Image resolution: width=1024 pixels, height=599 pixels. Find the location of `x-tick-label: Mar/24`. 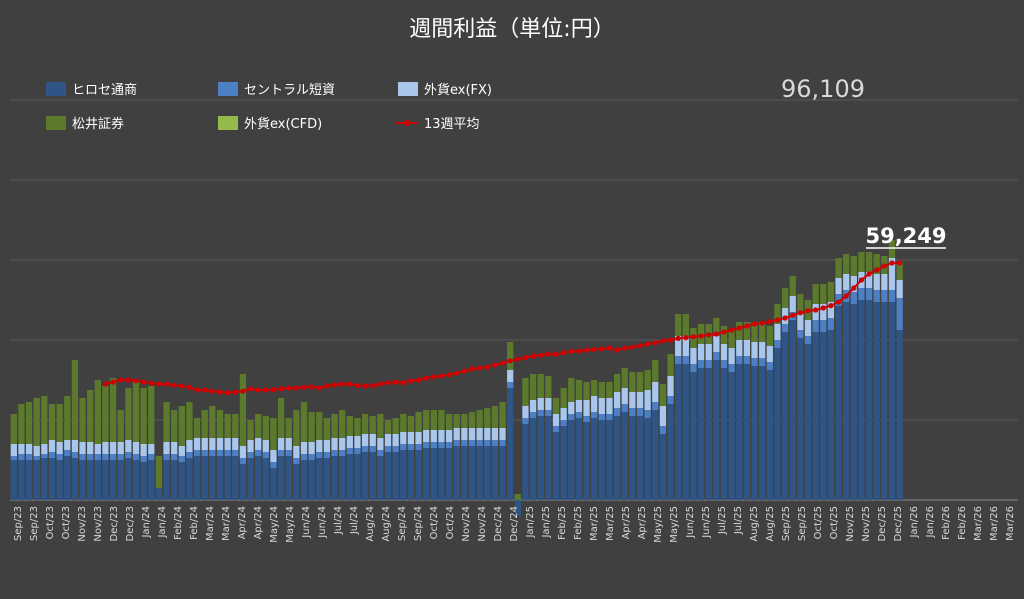

x-tick-label: Mar/24 is located at coordinates (226, 523).